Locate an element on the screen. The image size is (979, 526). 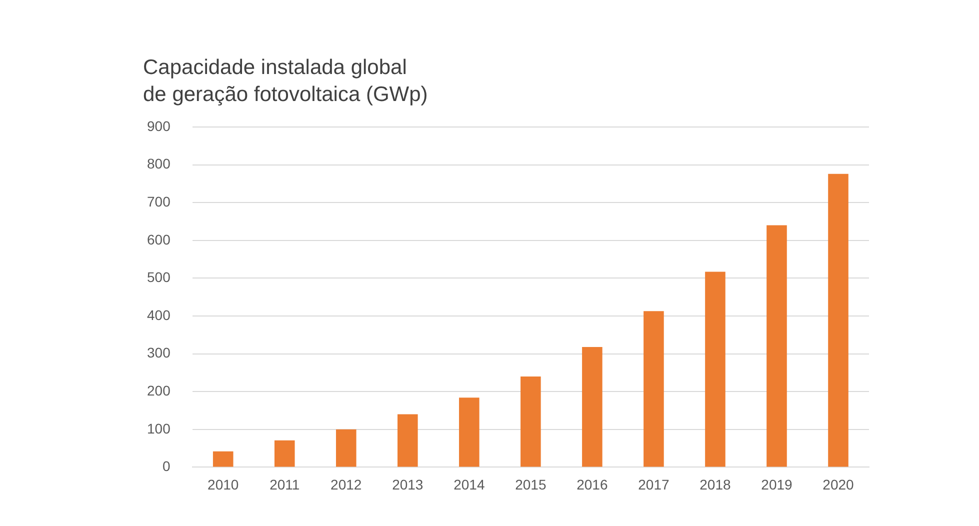
y-tick-label: 800 is located at coordinates (159, 164).